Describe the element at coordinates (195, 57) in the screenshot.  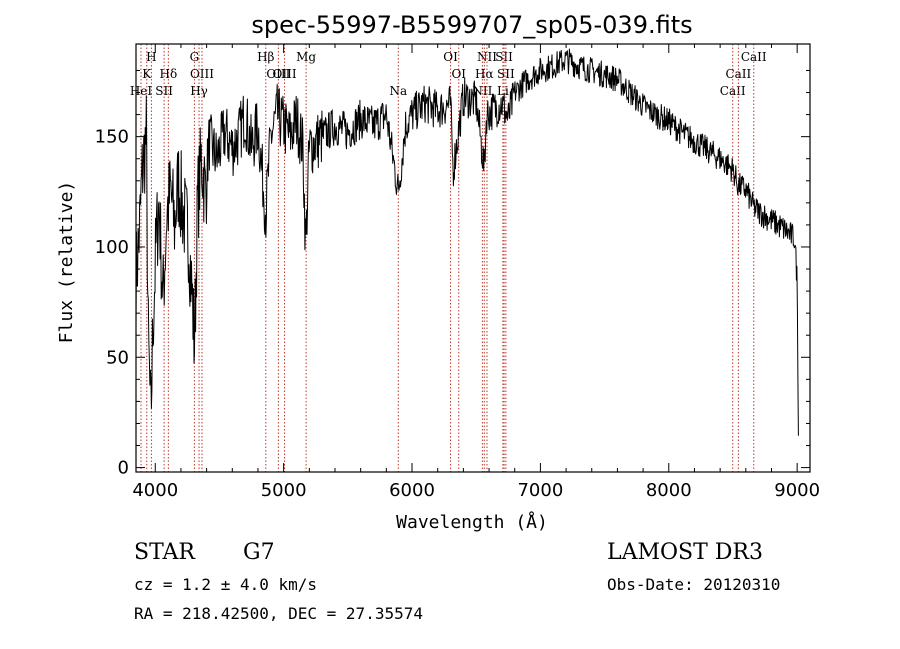
I see `line-label-5: G` at that location.